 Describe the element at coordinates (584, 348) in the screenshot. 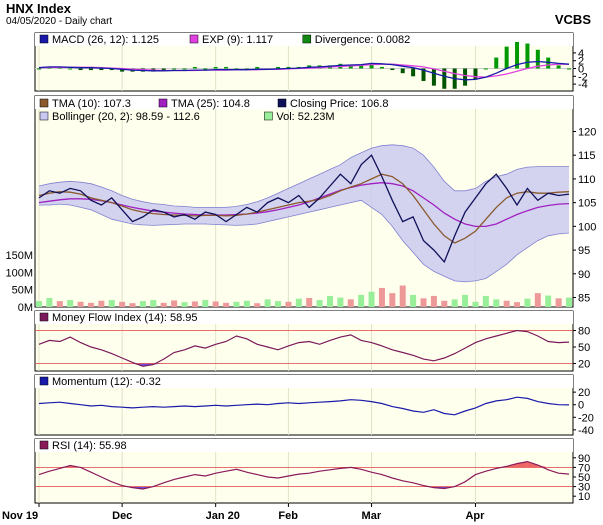

I see `y-tick-label: 50` at that location.